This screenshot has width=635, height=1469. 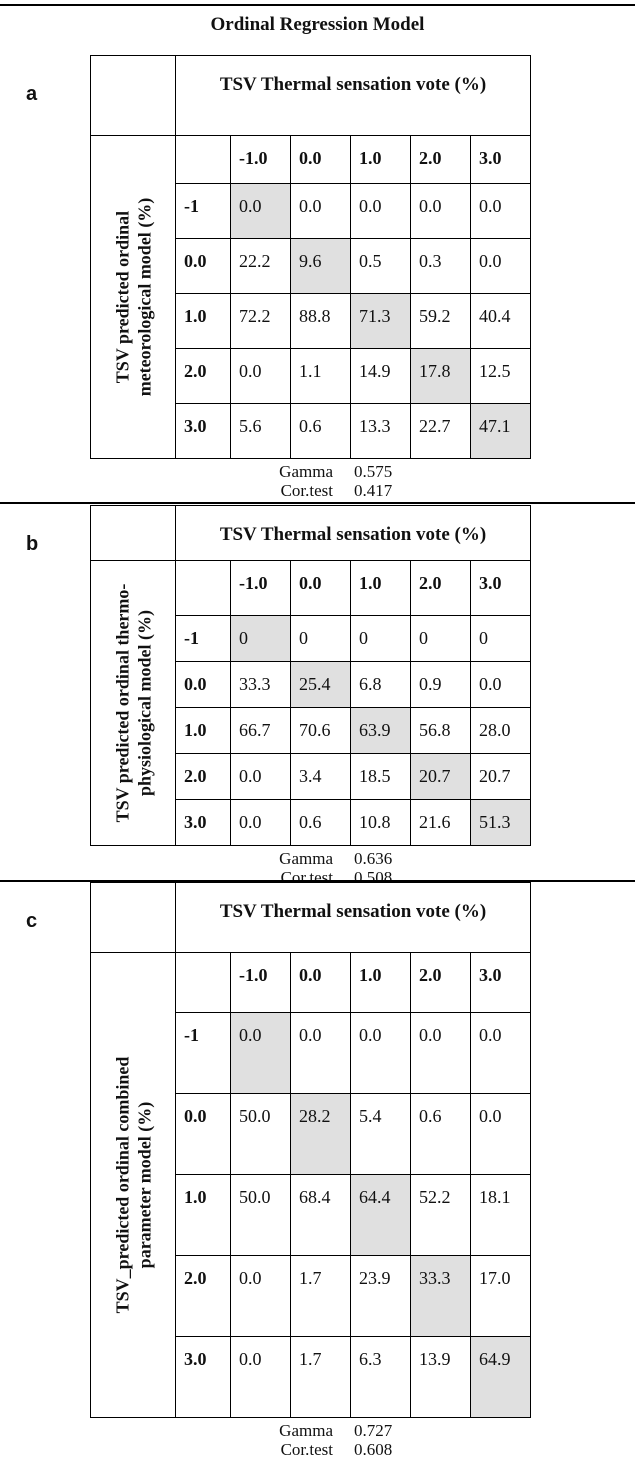 What do you see at coordinates (32, 544) in the screenshot?
I see `panel-letter: b` at bounding box center [32, 544].